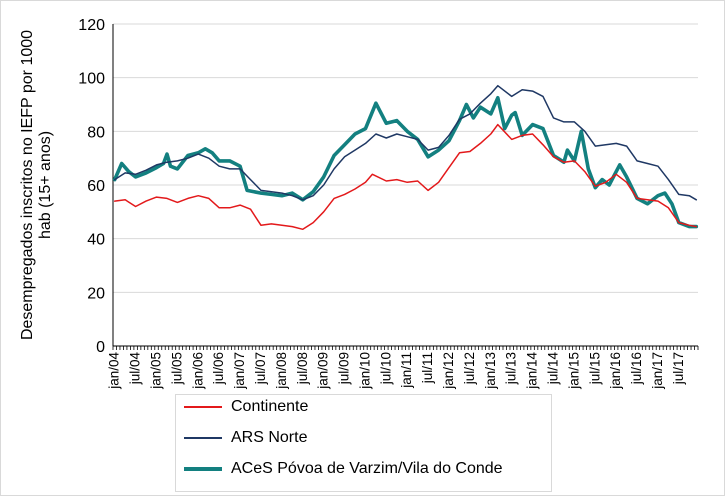 Image resolution: width=725 pixels, height=496 pixels. Describe the element at coordinates (511, 368) in the screenshot. I see `x-tick-label: jul/13` at that location.